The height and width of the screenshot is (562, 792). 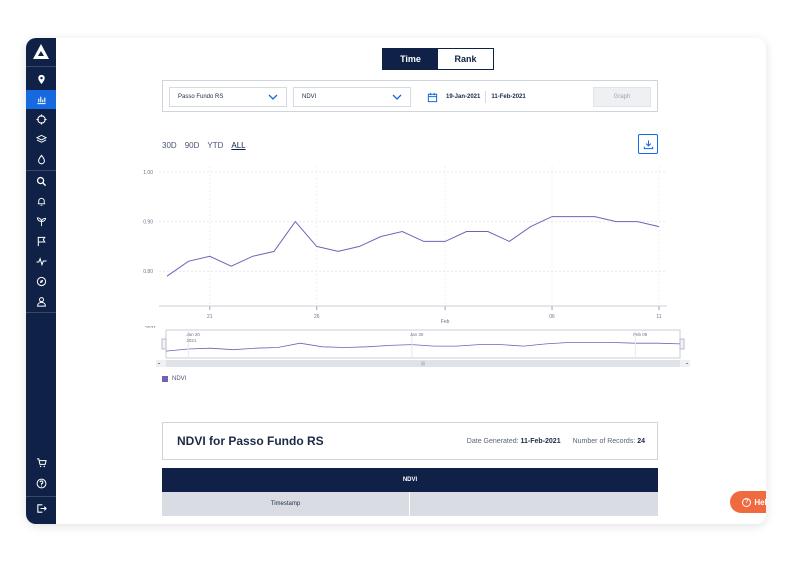 I want to click on sidebar, so click(x=41, y=281).